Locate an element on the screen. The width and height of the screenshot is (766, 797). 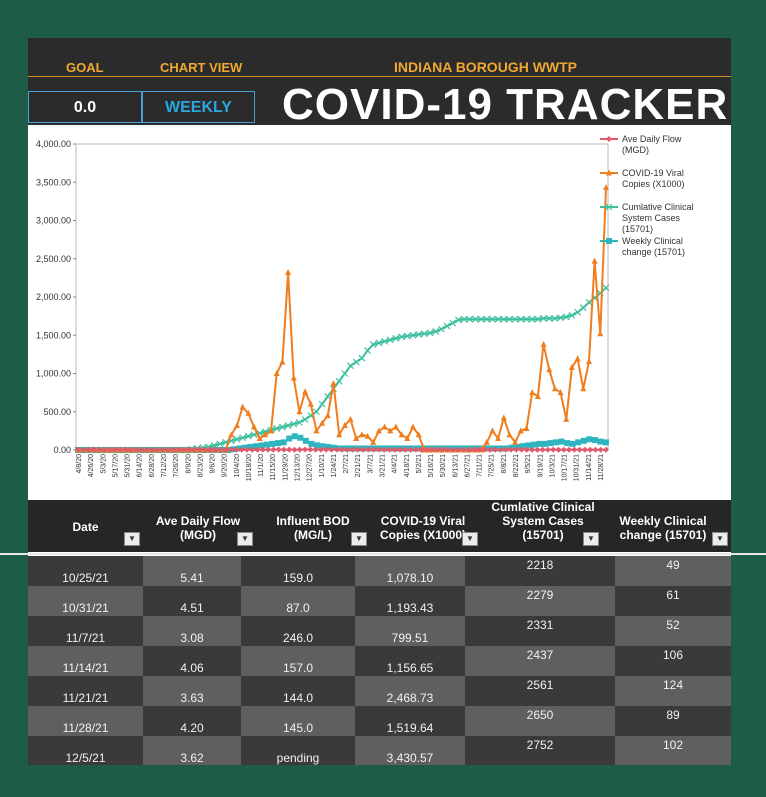
col-header-bod-text: Influent BOD (MG/L) is located at coordinates (313, 528).